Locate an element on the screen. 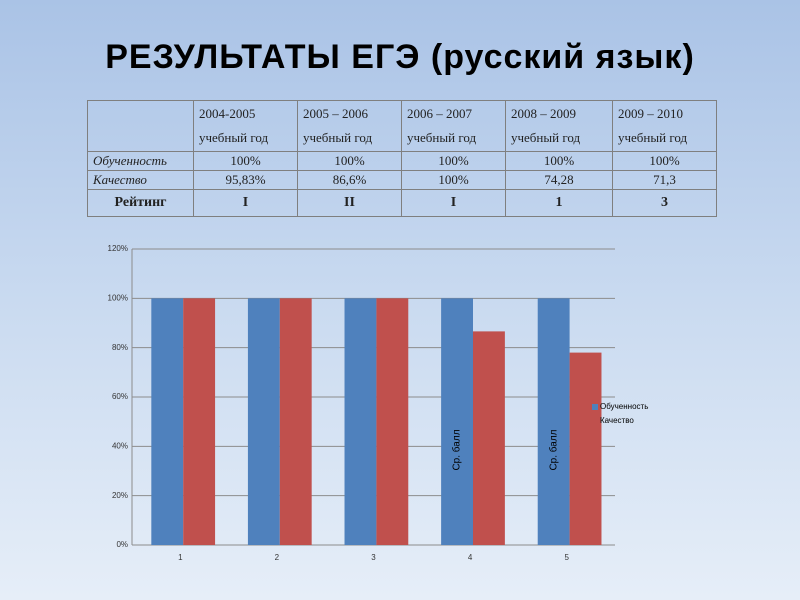  slide-title: РЕЗУЛЬТАТЫ ЕГЭ (русский язык) is located at coordinates (400, 57).